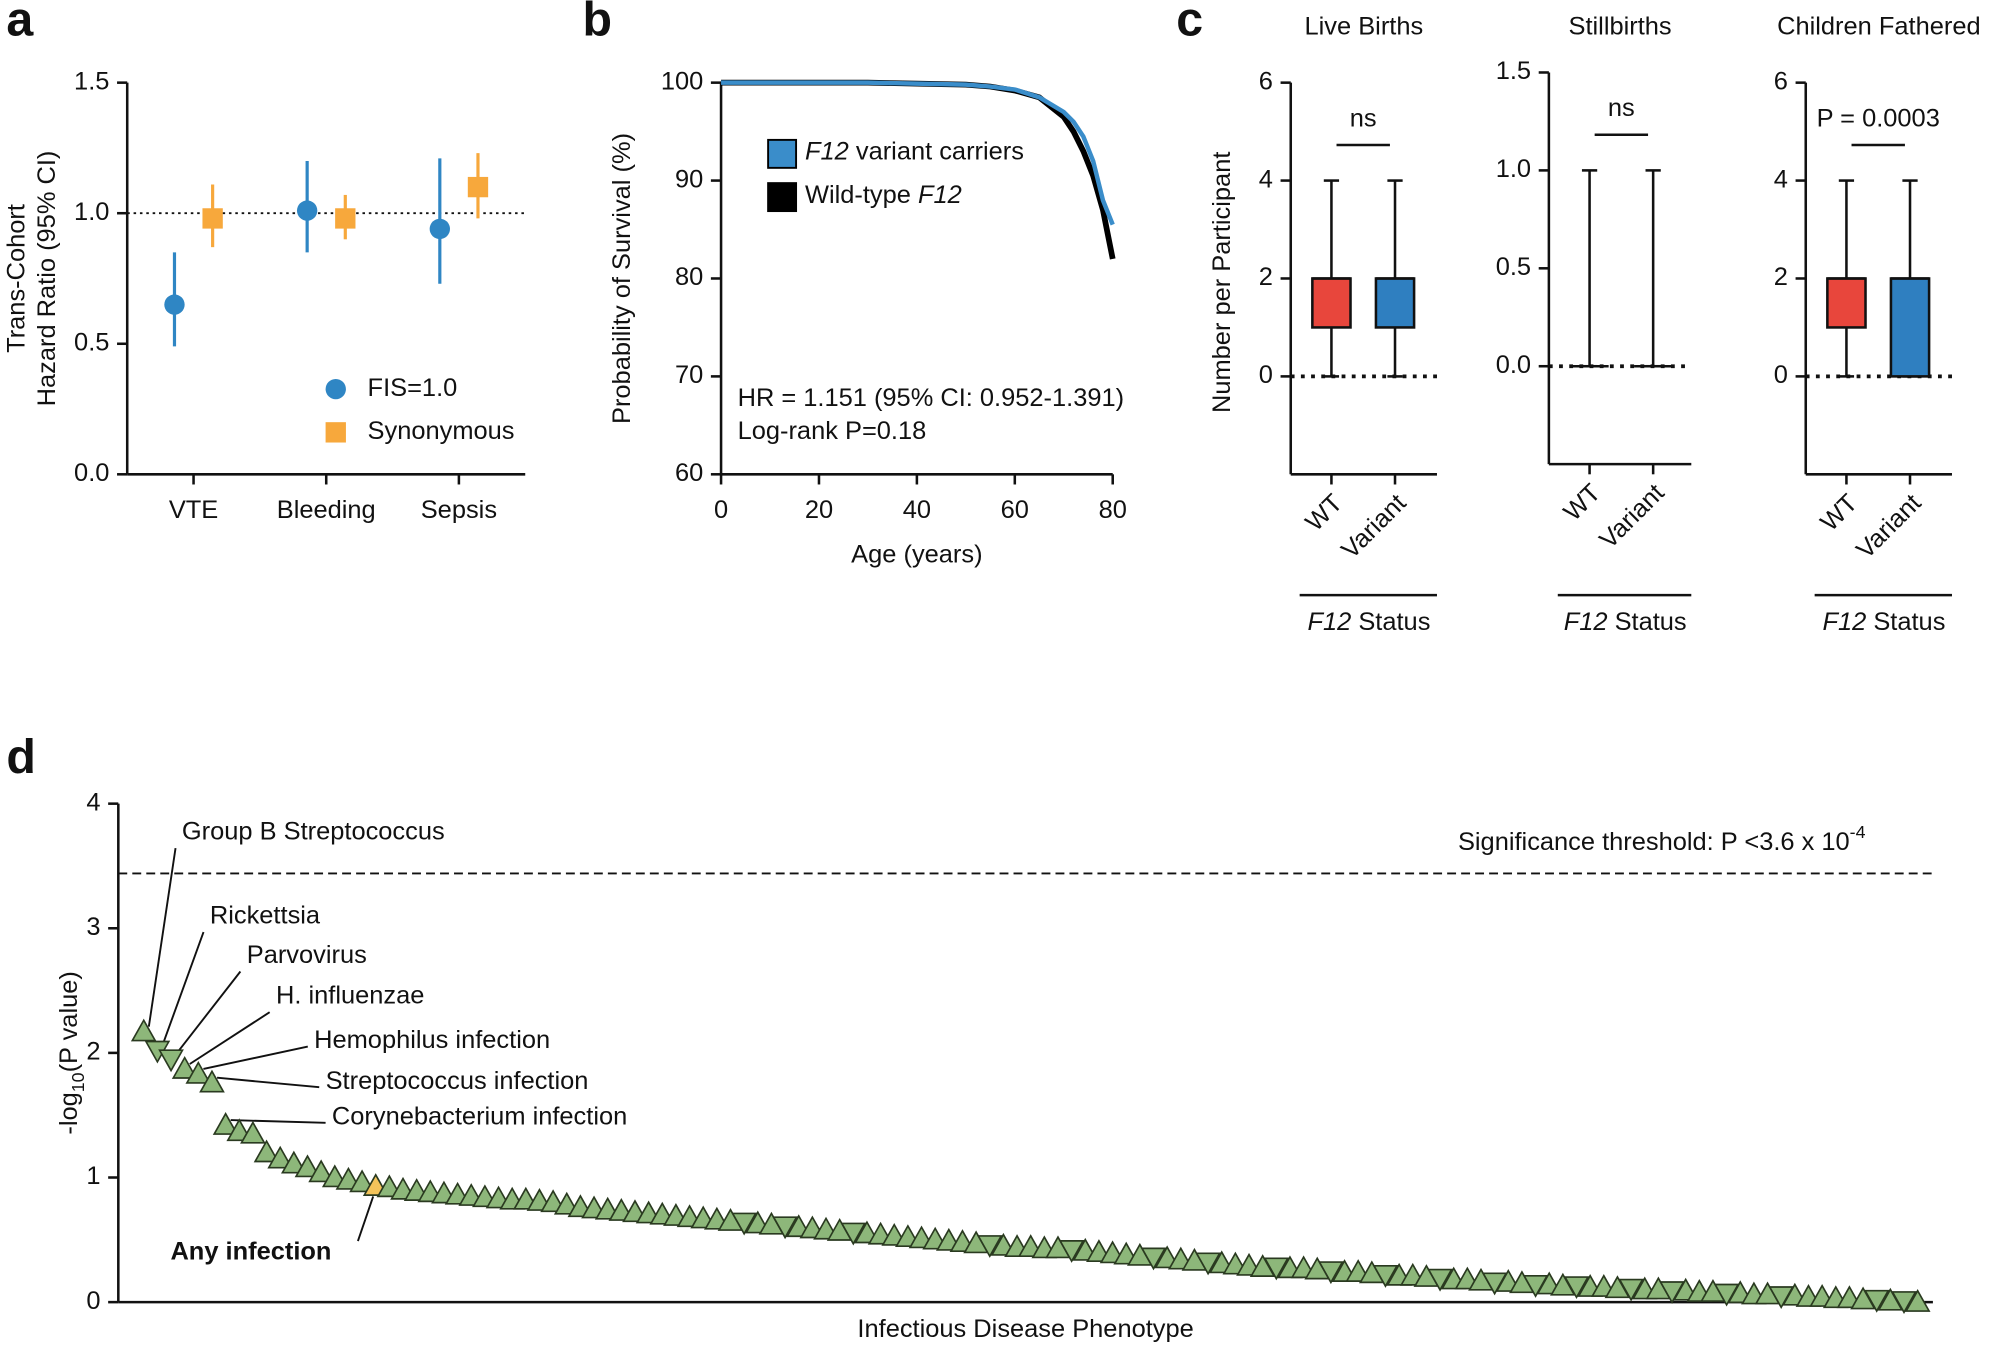 This screenshot has height=1346, width=1994. Describe the element at coordinates (1025, 1329) in the screenshot. I see `x-axis-label: Infectious Disease Phenotype` at that location.